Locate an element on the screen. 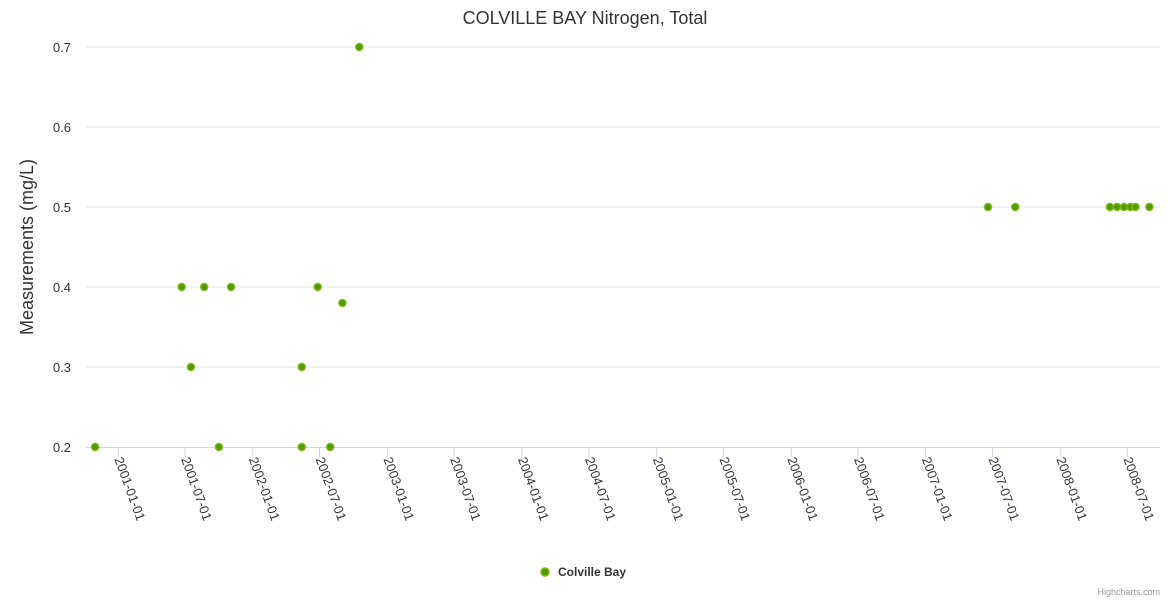 The image size is (1170, 600). x-tick-label: 2002-07-01 is located at coordinates (331, 489).